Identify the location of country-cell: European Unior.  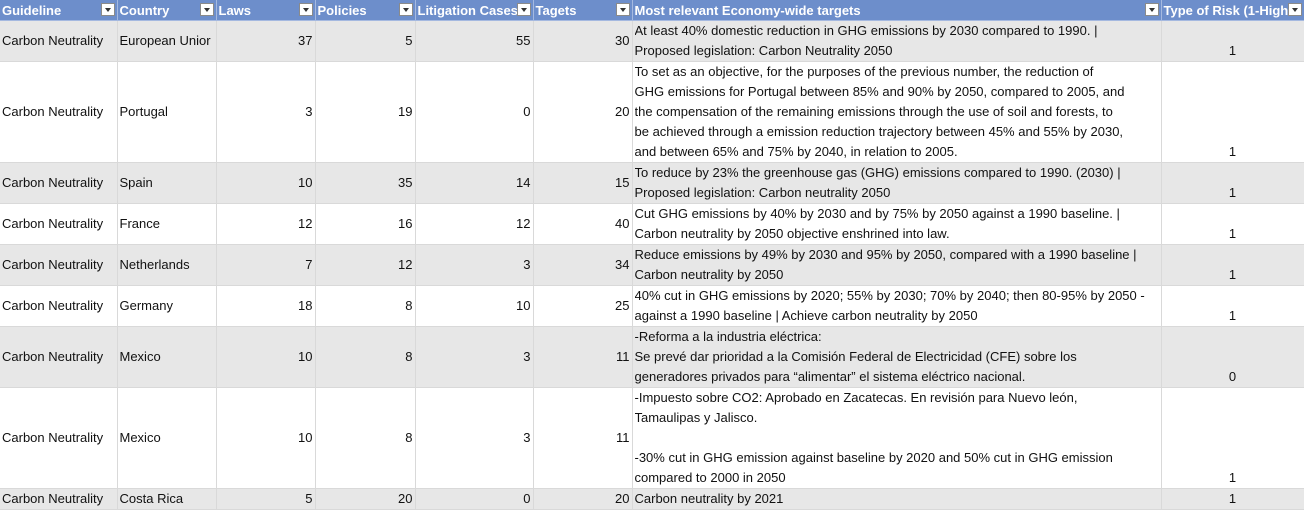
(167, 41).